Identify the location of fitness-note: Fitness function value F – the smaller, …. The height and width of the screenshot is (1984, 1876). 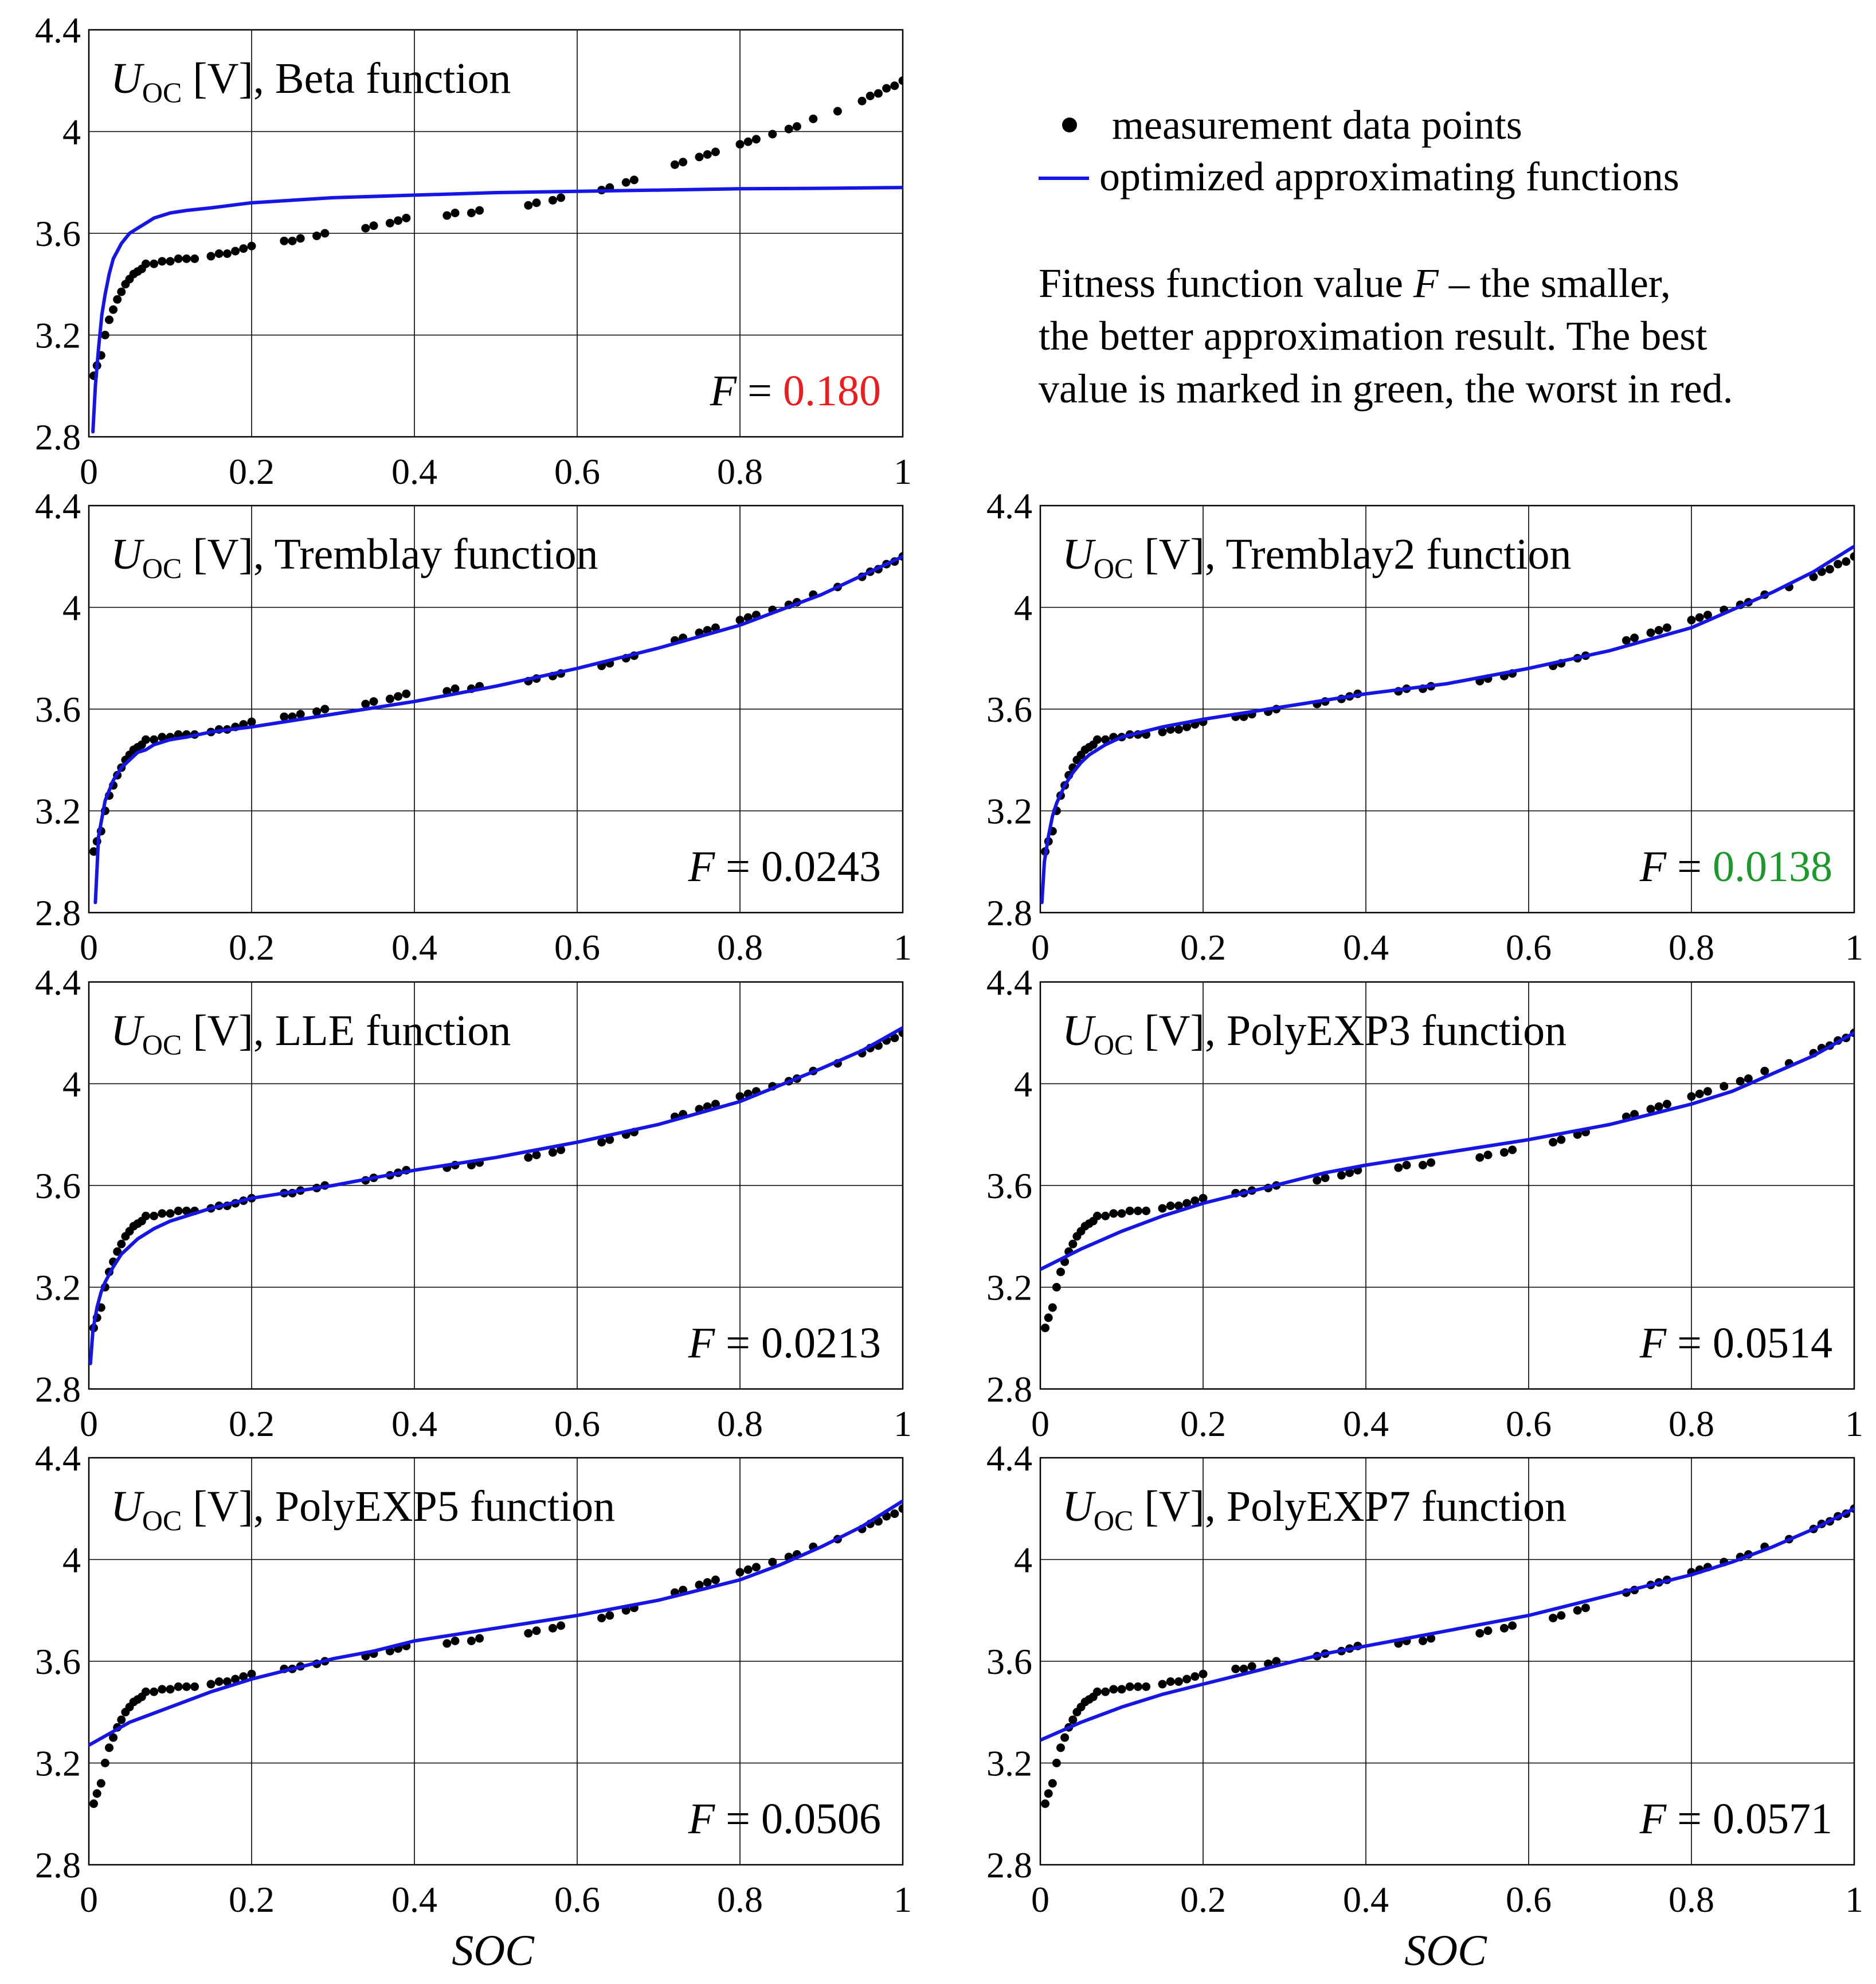
(1386, 336).